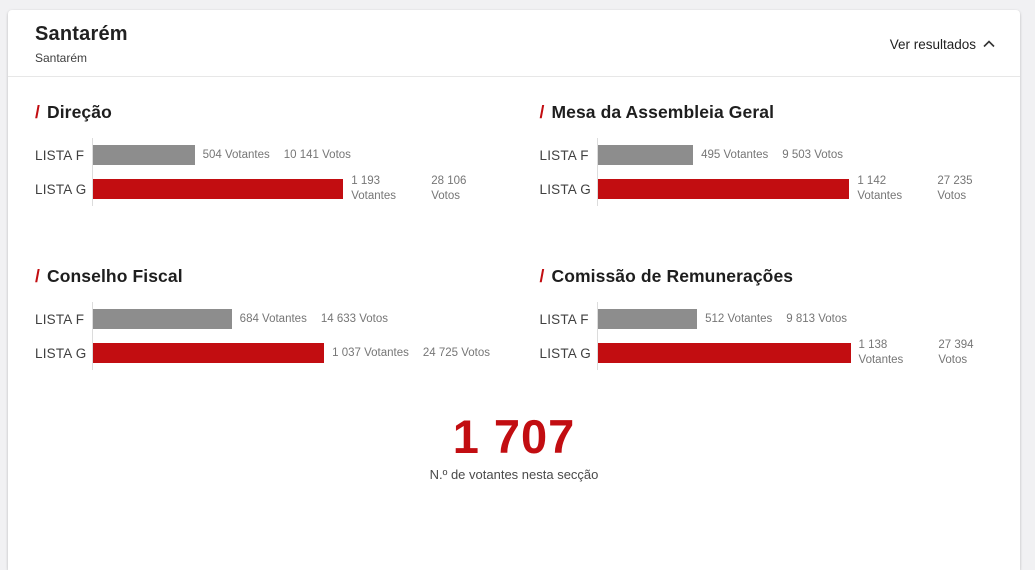 This screenshot has height=570, width=1035. I want to click on bar-track: 1 037 Votantes 24 725 Votos, so click(292, 353).